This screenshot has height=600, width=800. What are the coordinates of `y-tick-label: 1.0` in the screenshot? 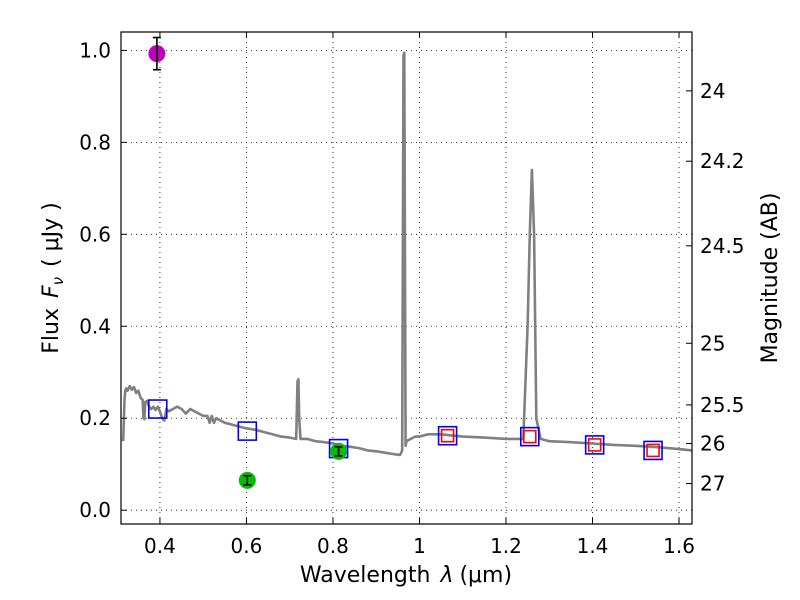 It's located at (95, 50).